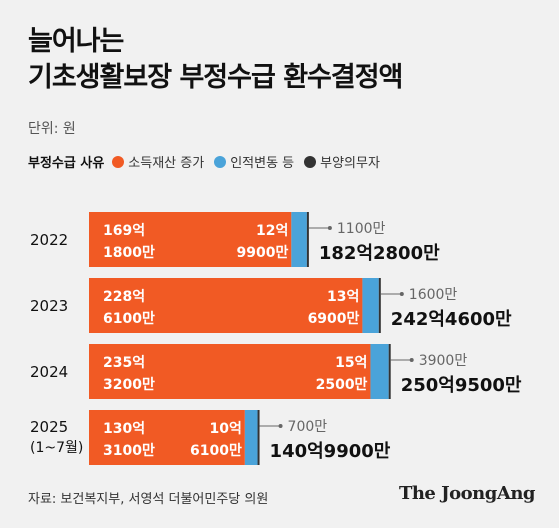  I want to click on income-label: 169억, so click(124, 231).